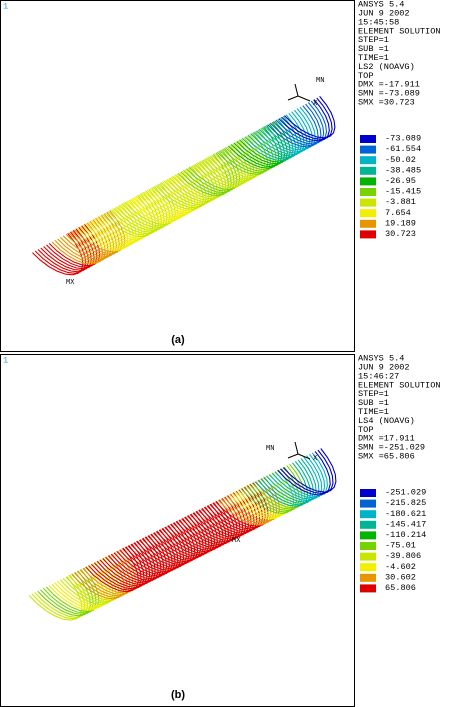  I want to click on legend-value: 19.189, so click(400, 223).